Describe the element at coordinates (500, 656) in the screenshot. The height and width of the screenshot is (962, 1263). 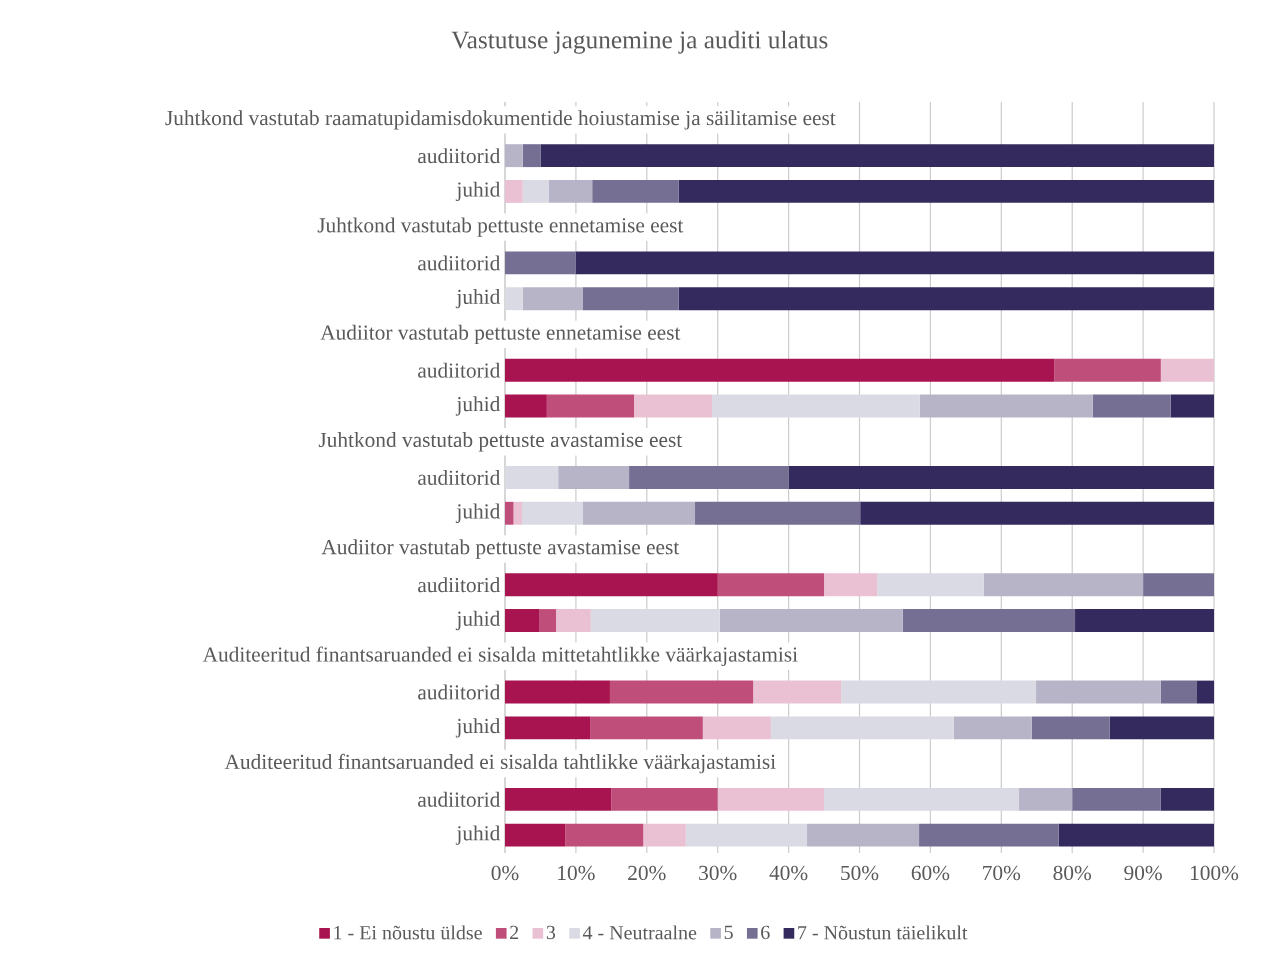
I see `y-tick-label: Auditeeritud finantsaruanded ei sisalda mittetahtlikke väärkajastamisi` at that location.